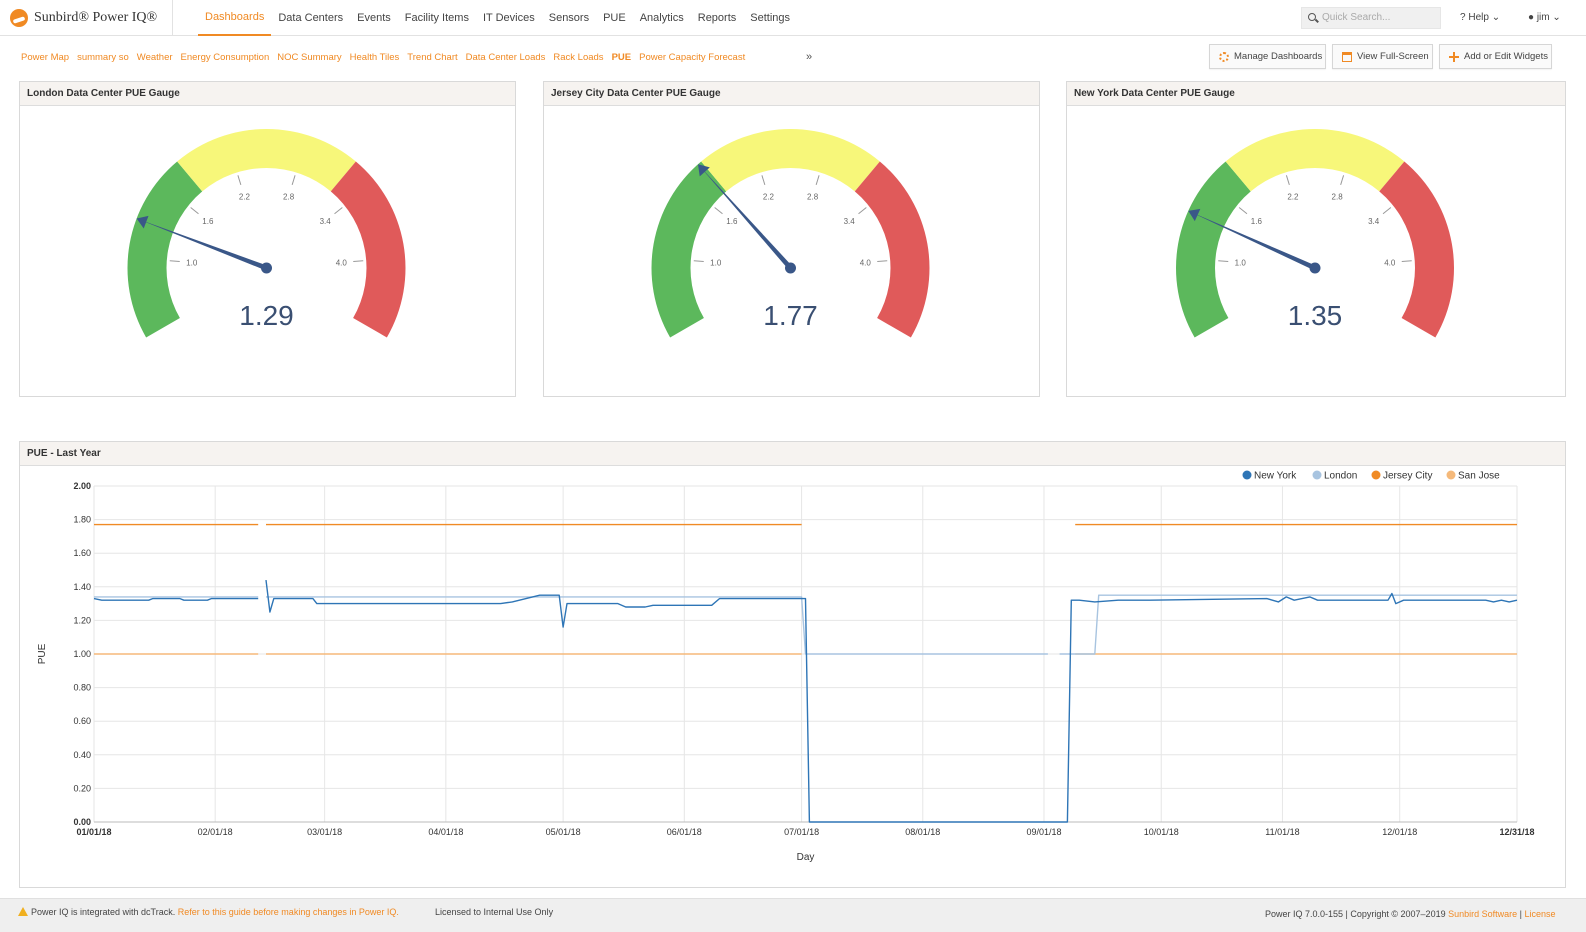 The width and height of the screenshot is (1586, 932). What do you see at coordinates (82, 822) in the screenshot?
I see `y-tick-label: 0.00` at bounding box center [82, 822].